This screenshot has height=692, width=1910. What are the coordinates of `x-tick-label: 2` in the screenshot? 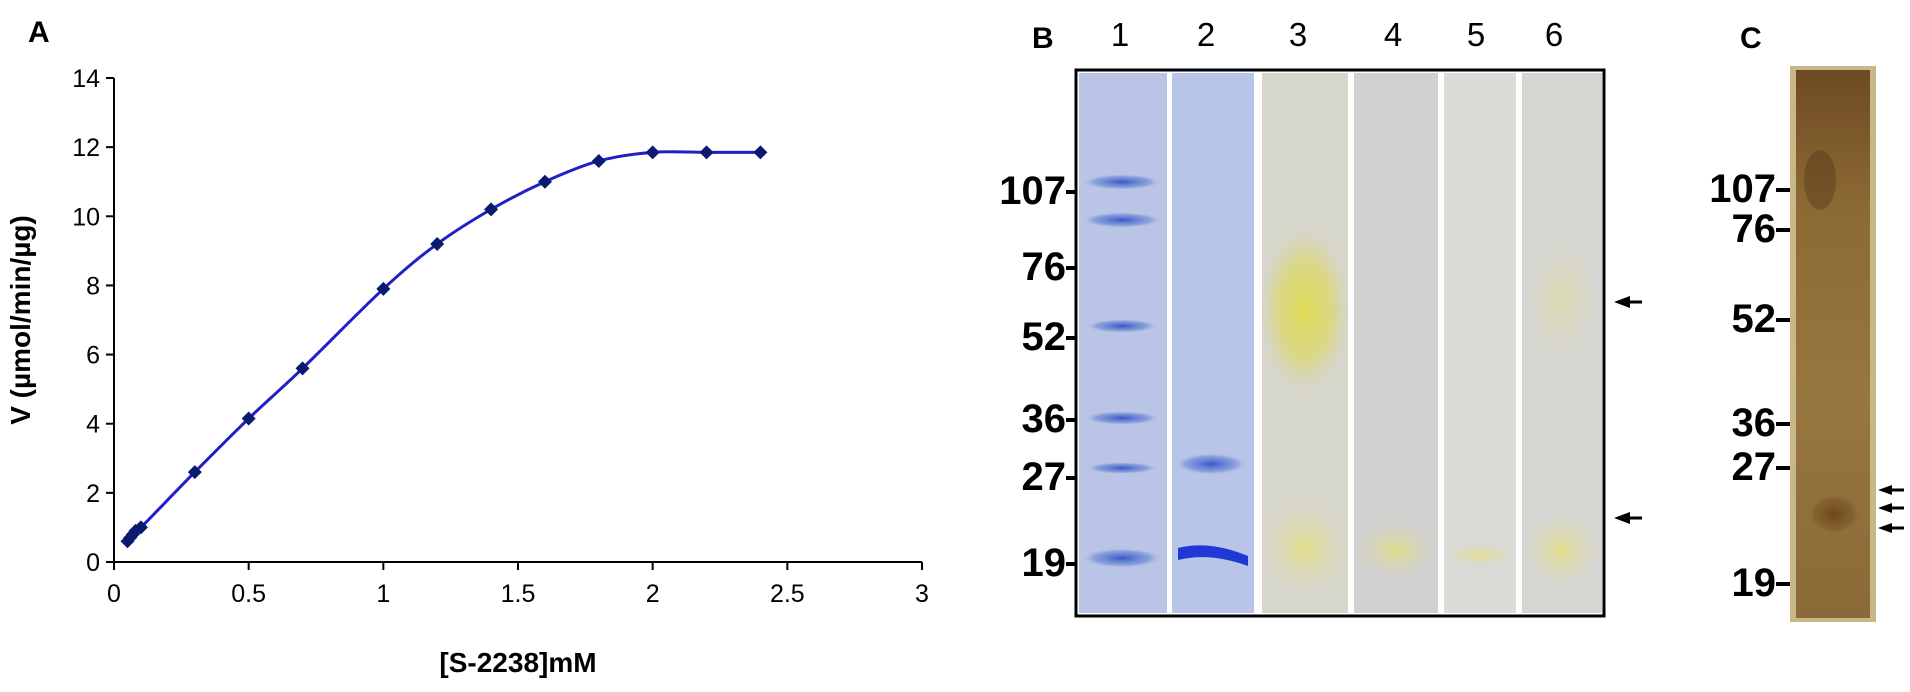 It's located at (653, 594).